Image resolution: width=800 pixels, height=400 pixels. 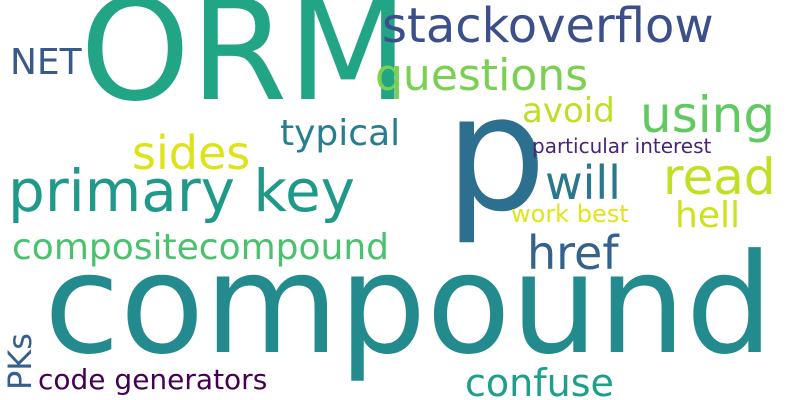 What do you see at coordinates (153, 379) in the screenshot?
I see `word-code-generators: code generators` at bounding box center [153, 379].